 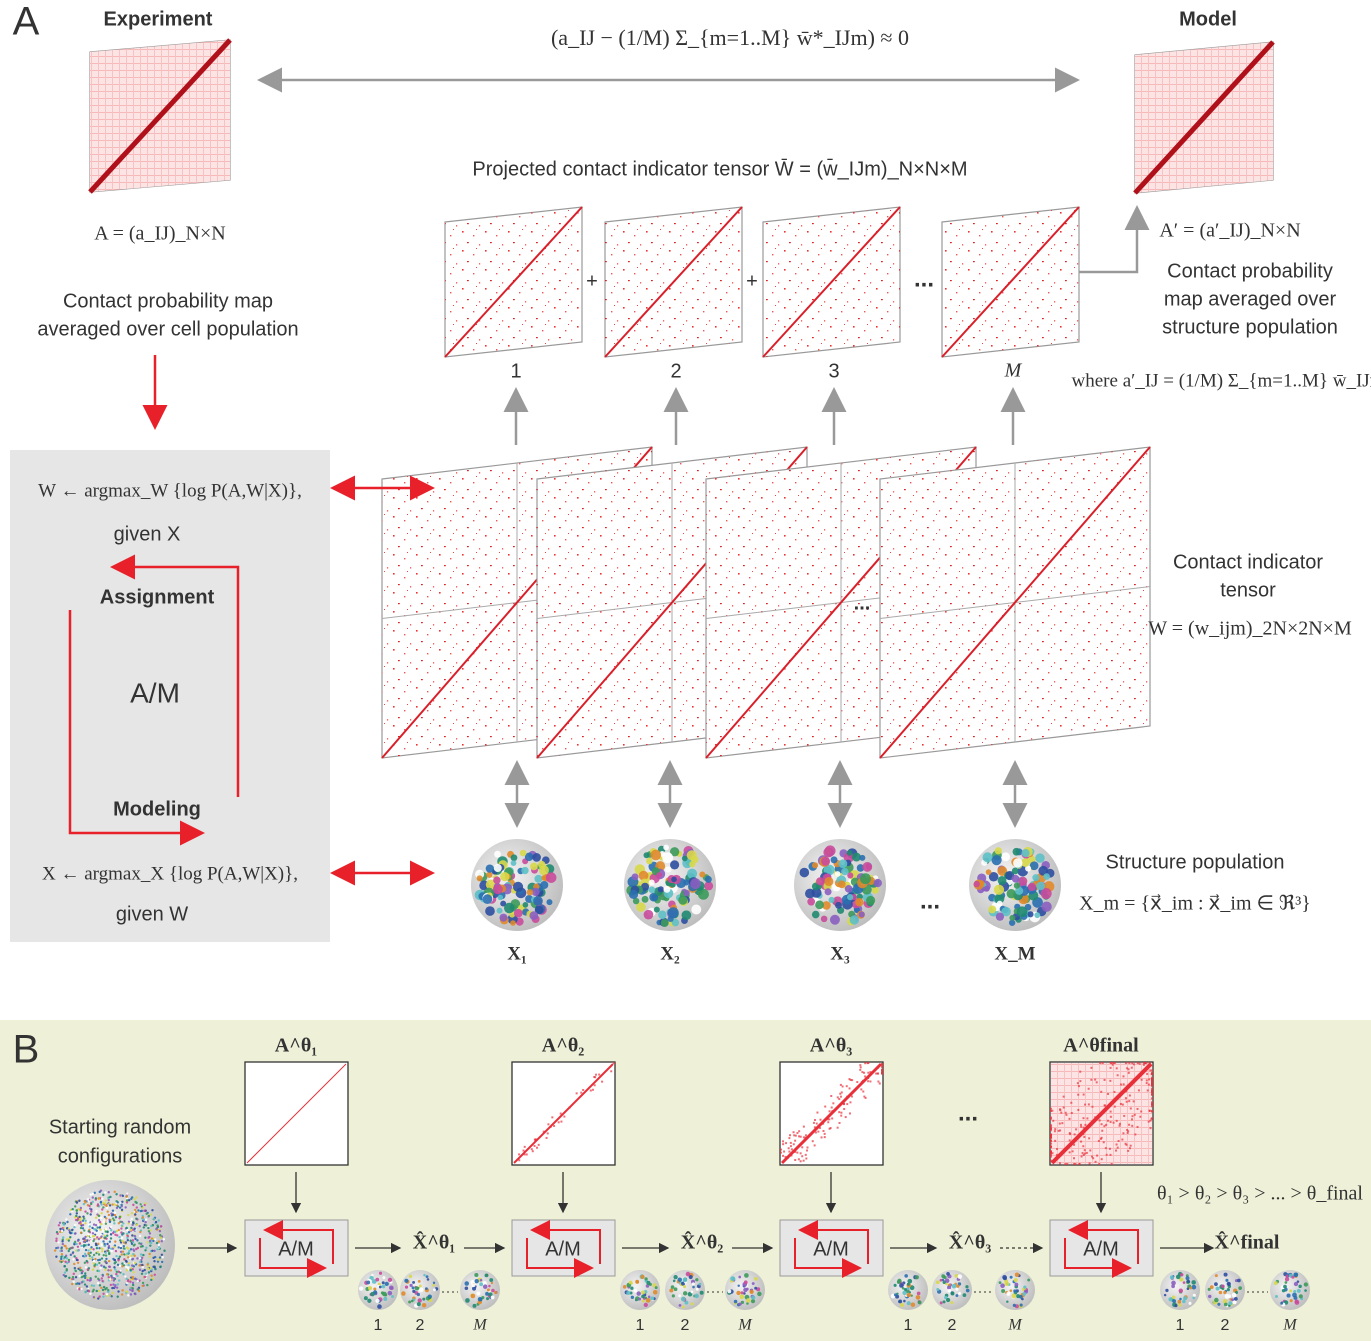 What do you see at coordinates (565, 1242) in the screenshot?
I see `loop-arrow` at bounding box center [565, 1242].